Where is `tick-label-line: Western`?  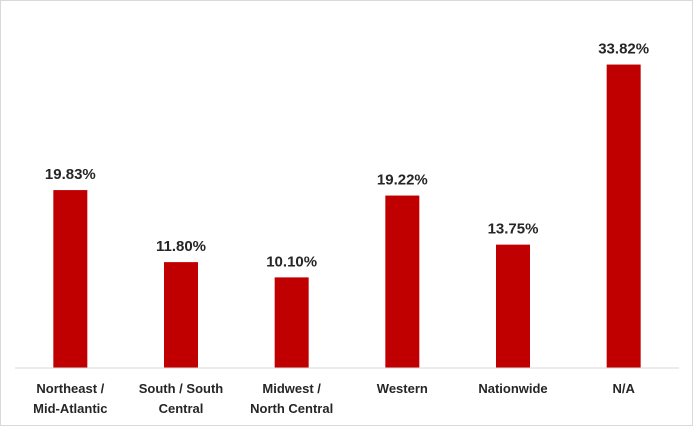
tick-label-line: Western is located at coordinates (402, 388).